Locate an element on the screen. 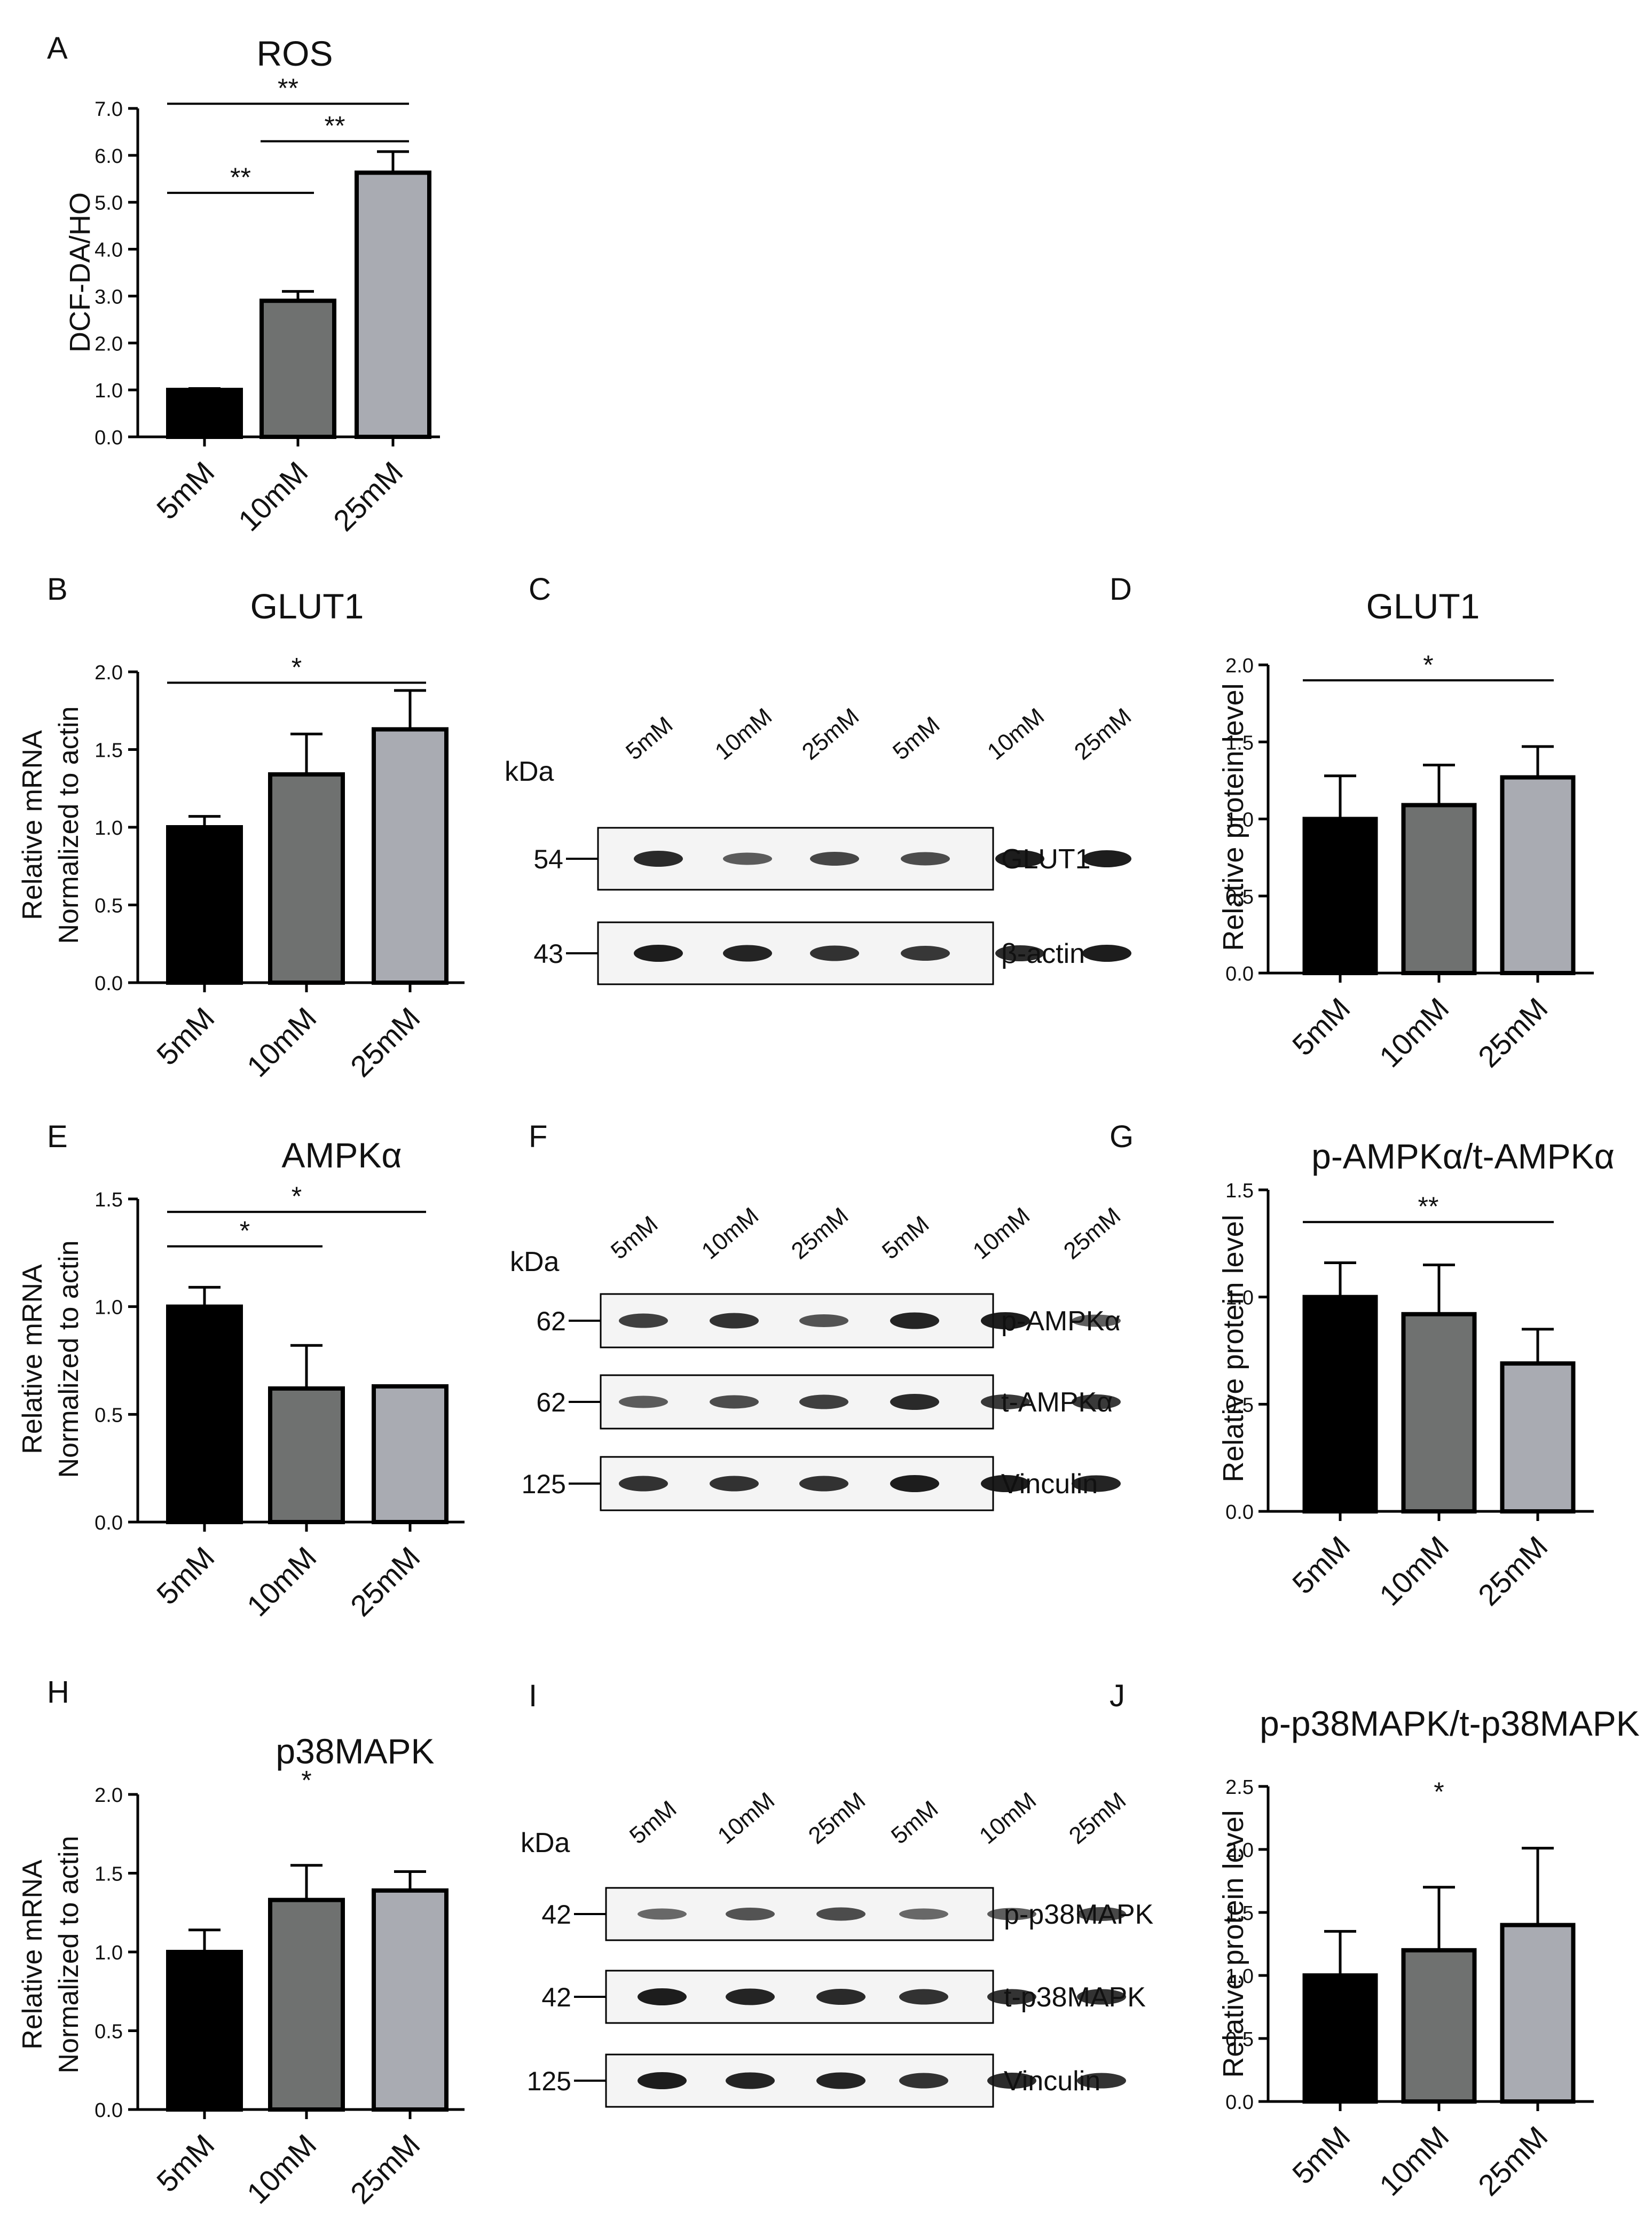 This screenshot has width=1652, height=2227. y-axis-label-B-0: Relative mRNA is located at coordinates (32, 825).